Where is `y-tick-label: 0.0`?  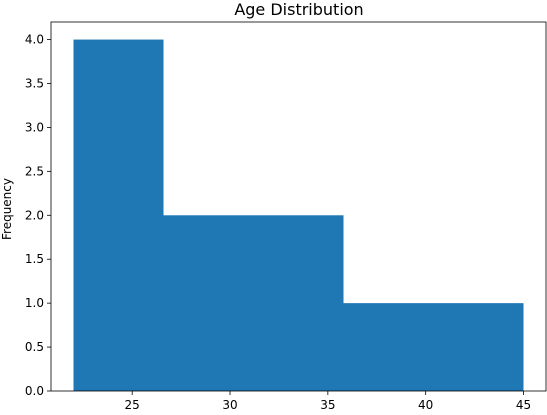
y-tick-label: 0.0 is located at coordinates (34, 391).